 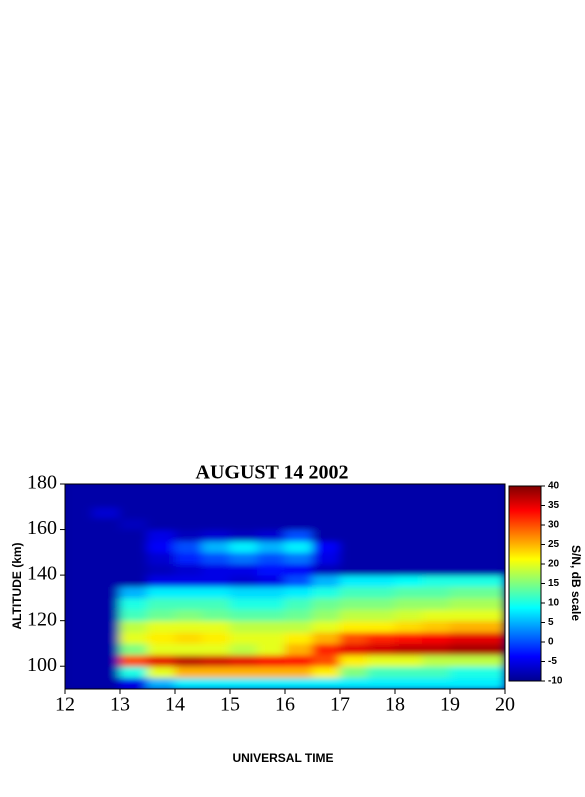 I want to click on y-tick-label: 120, so click(x=42, y=619).